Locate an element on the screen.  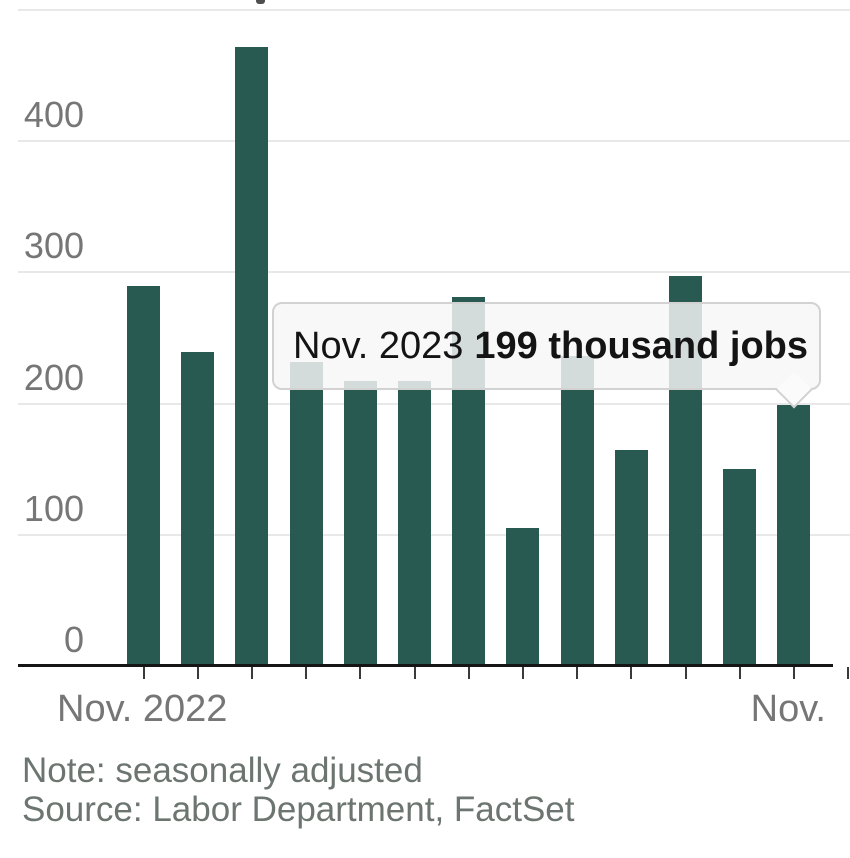
bar-june-2023 is located at coordinates (523, 597).